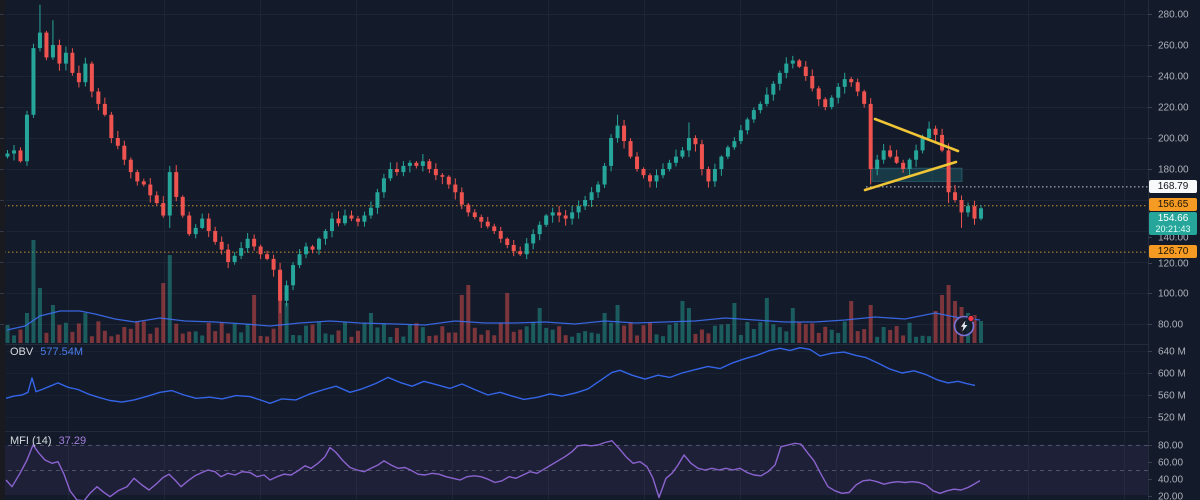 This screenshot has height=500, width=1200. What do you see at coordinates (1173, 77) in the screenshot?
I see `price-tick-240: 240.00` at bounding box center [1173, 77].